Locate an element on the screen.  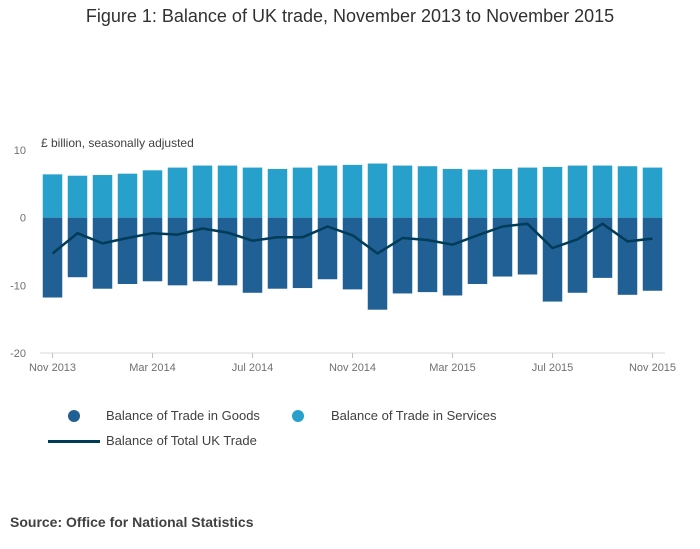
x-tick-label: Mar 2015 is located at coordinates (452, 368).